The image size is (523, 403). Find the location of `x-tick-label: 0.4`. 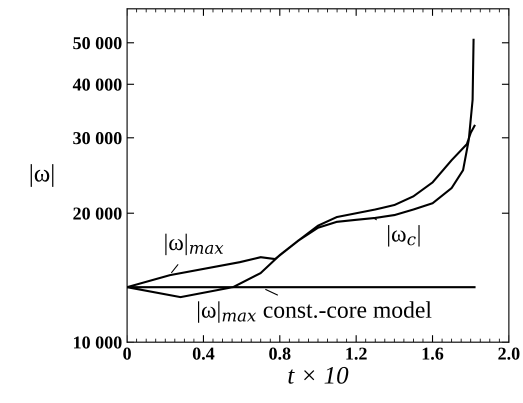

x-tick-label: 0.4 is located at coordinates (203, 354).